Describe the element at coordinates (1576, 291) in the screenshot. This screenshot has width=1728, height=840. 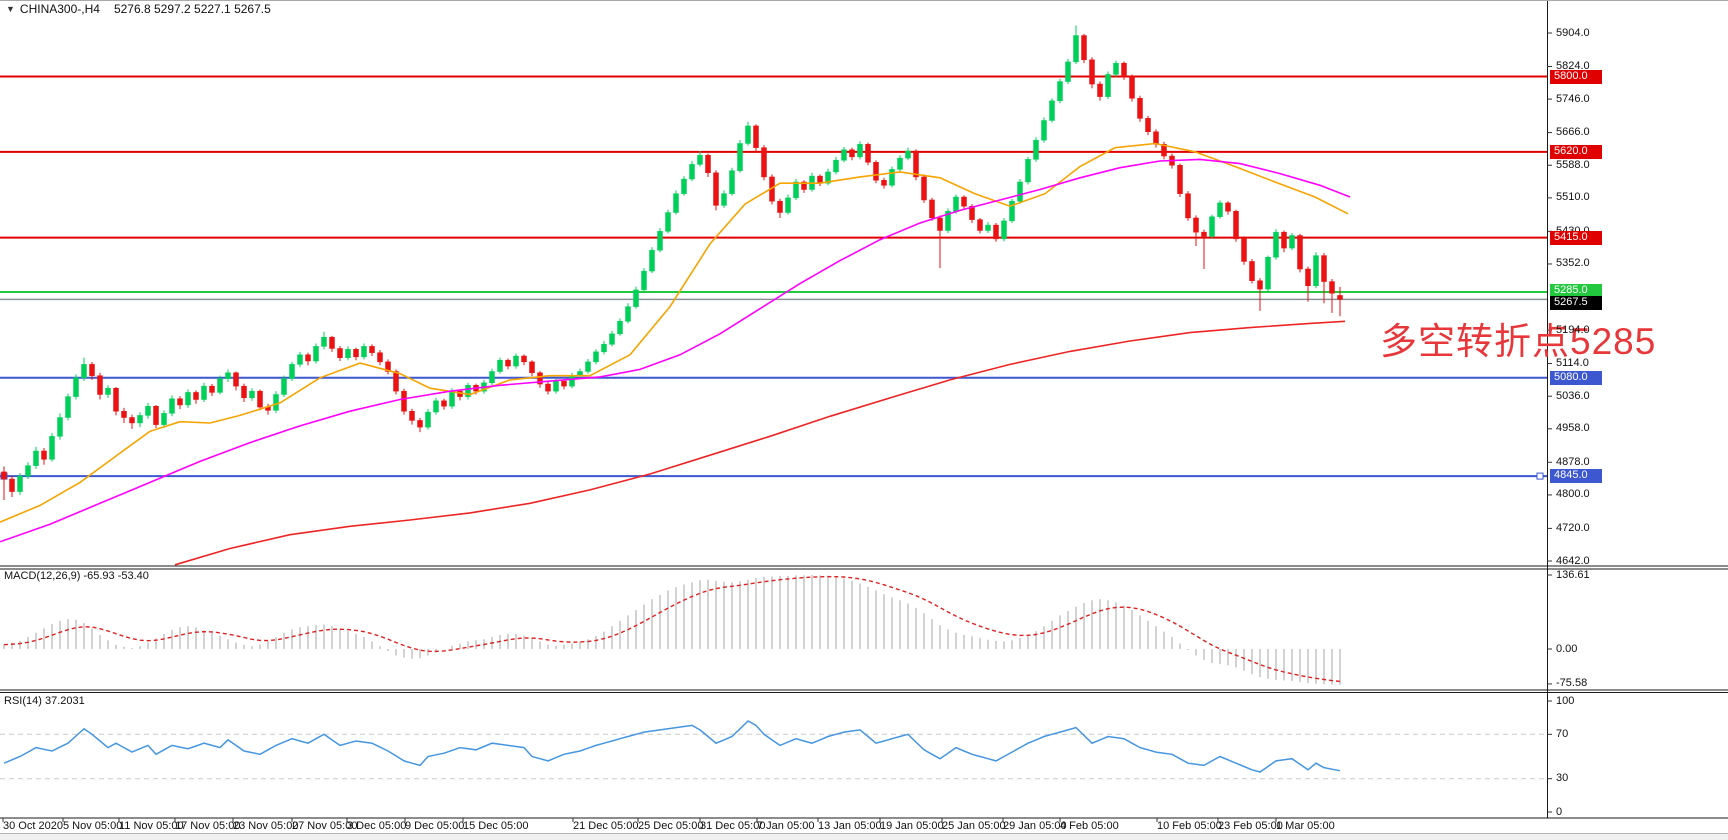
I see `price-level-tag: 5285.0` at that location.